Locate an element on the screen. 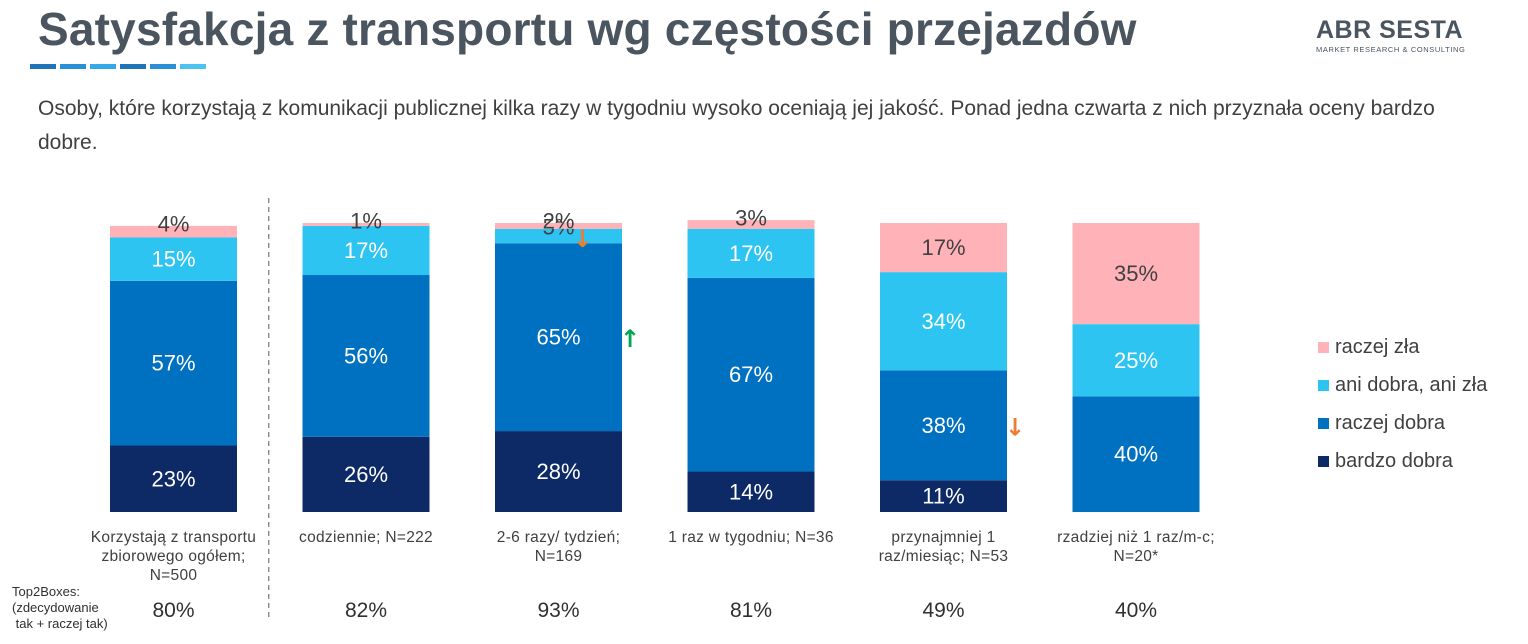  category-label: codziennie; N=222 is located at coordinates (366, 537).